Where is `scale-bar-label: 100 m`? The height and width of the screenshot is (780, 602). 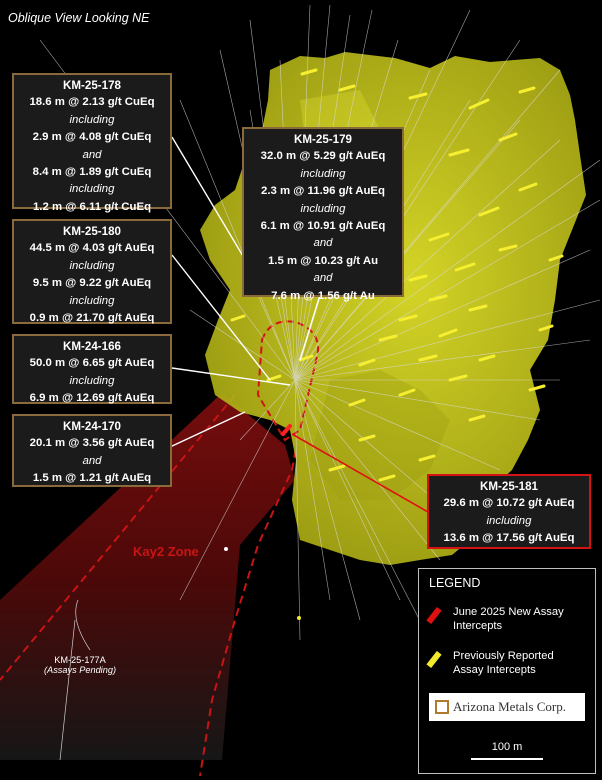 scale-bar-label: 100 m is located at coordinates (507, 747).